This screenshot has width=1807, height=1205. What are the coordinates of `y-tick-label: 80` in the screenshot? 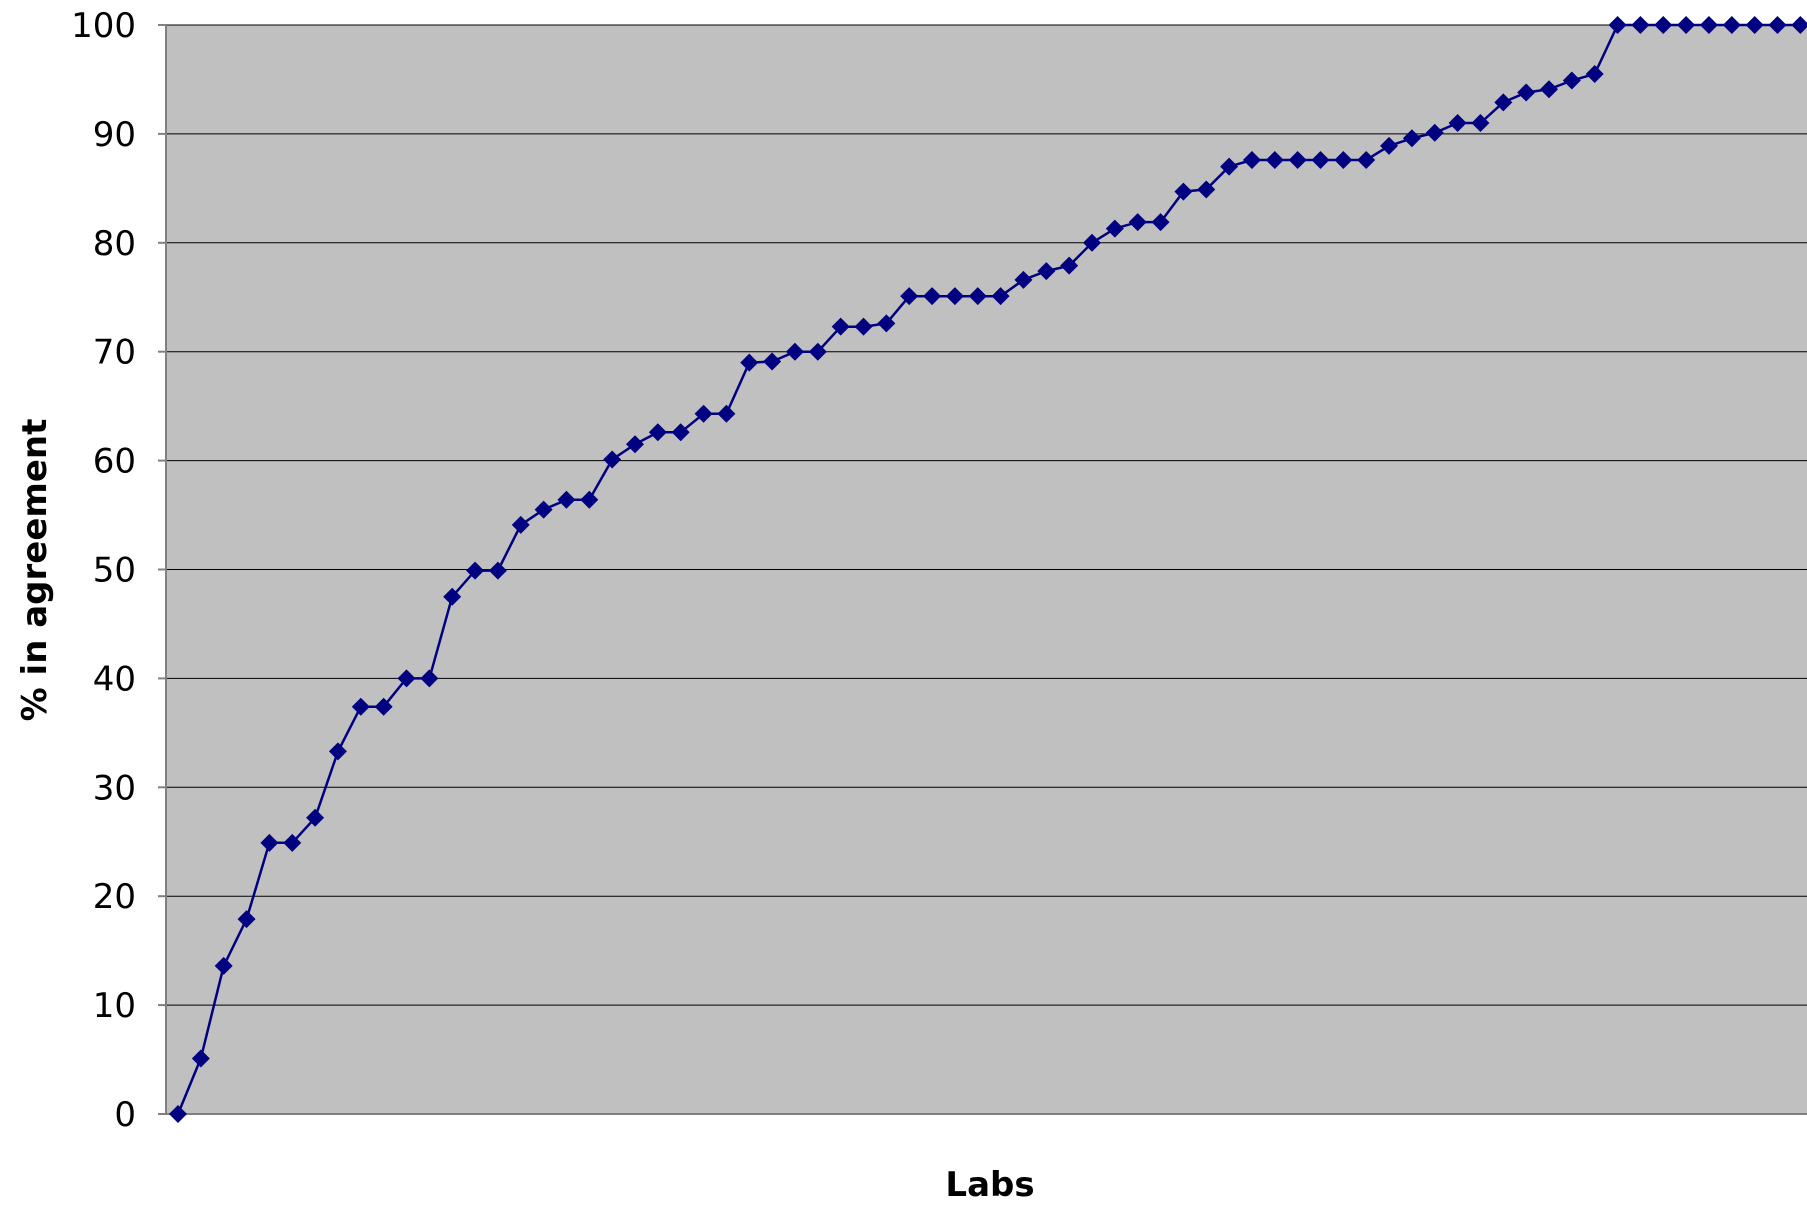 It's located at (114, 244).